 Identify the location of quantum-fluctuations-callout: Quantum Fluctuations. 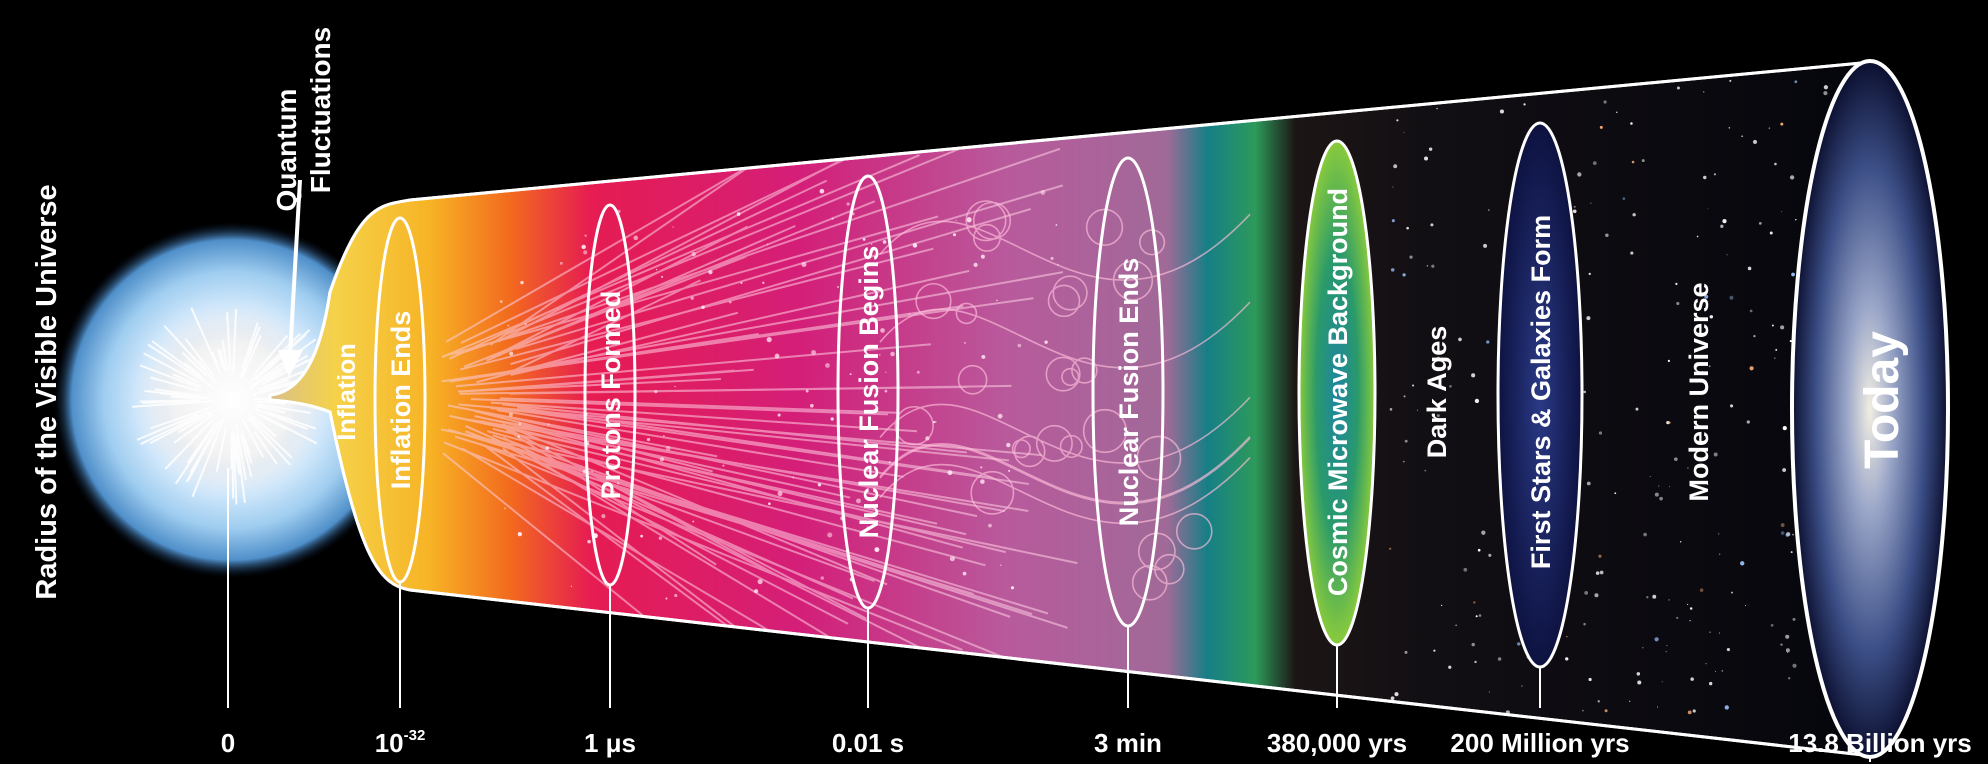
(303, 202).